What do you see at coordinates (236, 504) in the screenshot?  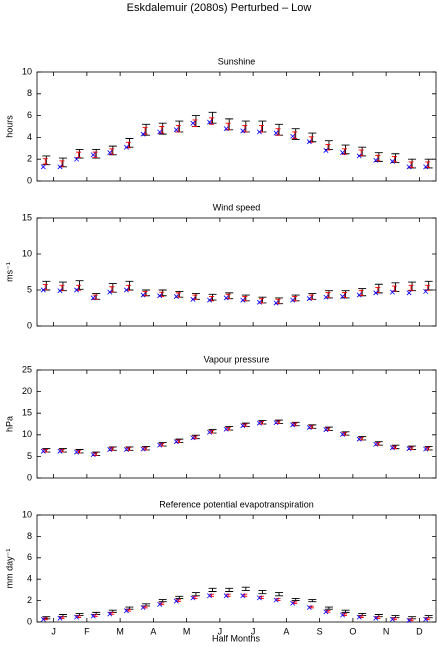 I see `panel-title: Reference potential evapotranspiration` at bounding box center [236, 504].